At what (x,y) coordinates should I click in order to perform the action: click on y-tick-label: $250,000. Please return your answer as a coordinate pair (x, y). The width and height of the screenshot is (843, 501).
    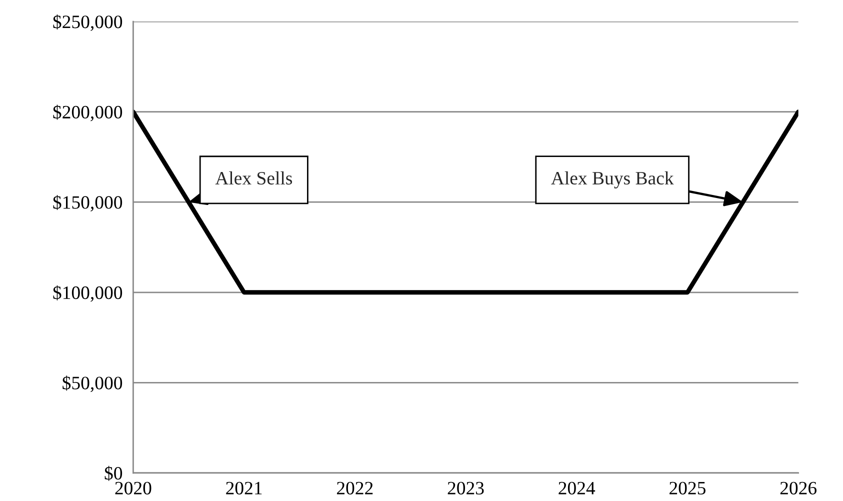
    Looking at the image, I should click on (87, 22).